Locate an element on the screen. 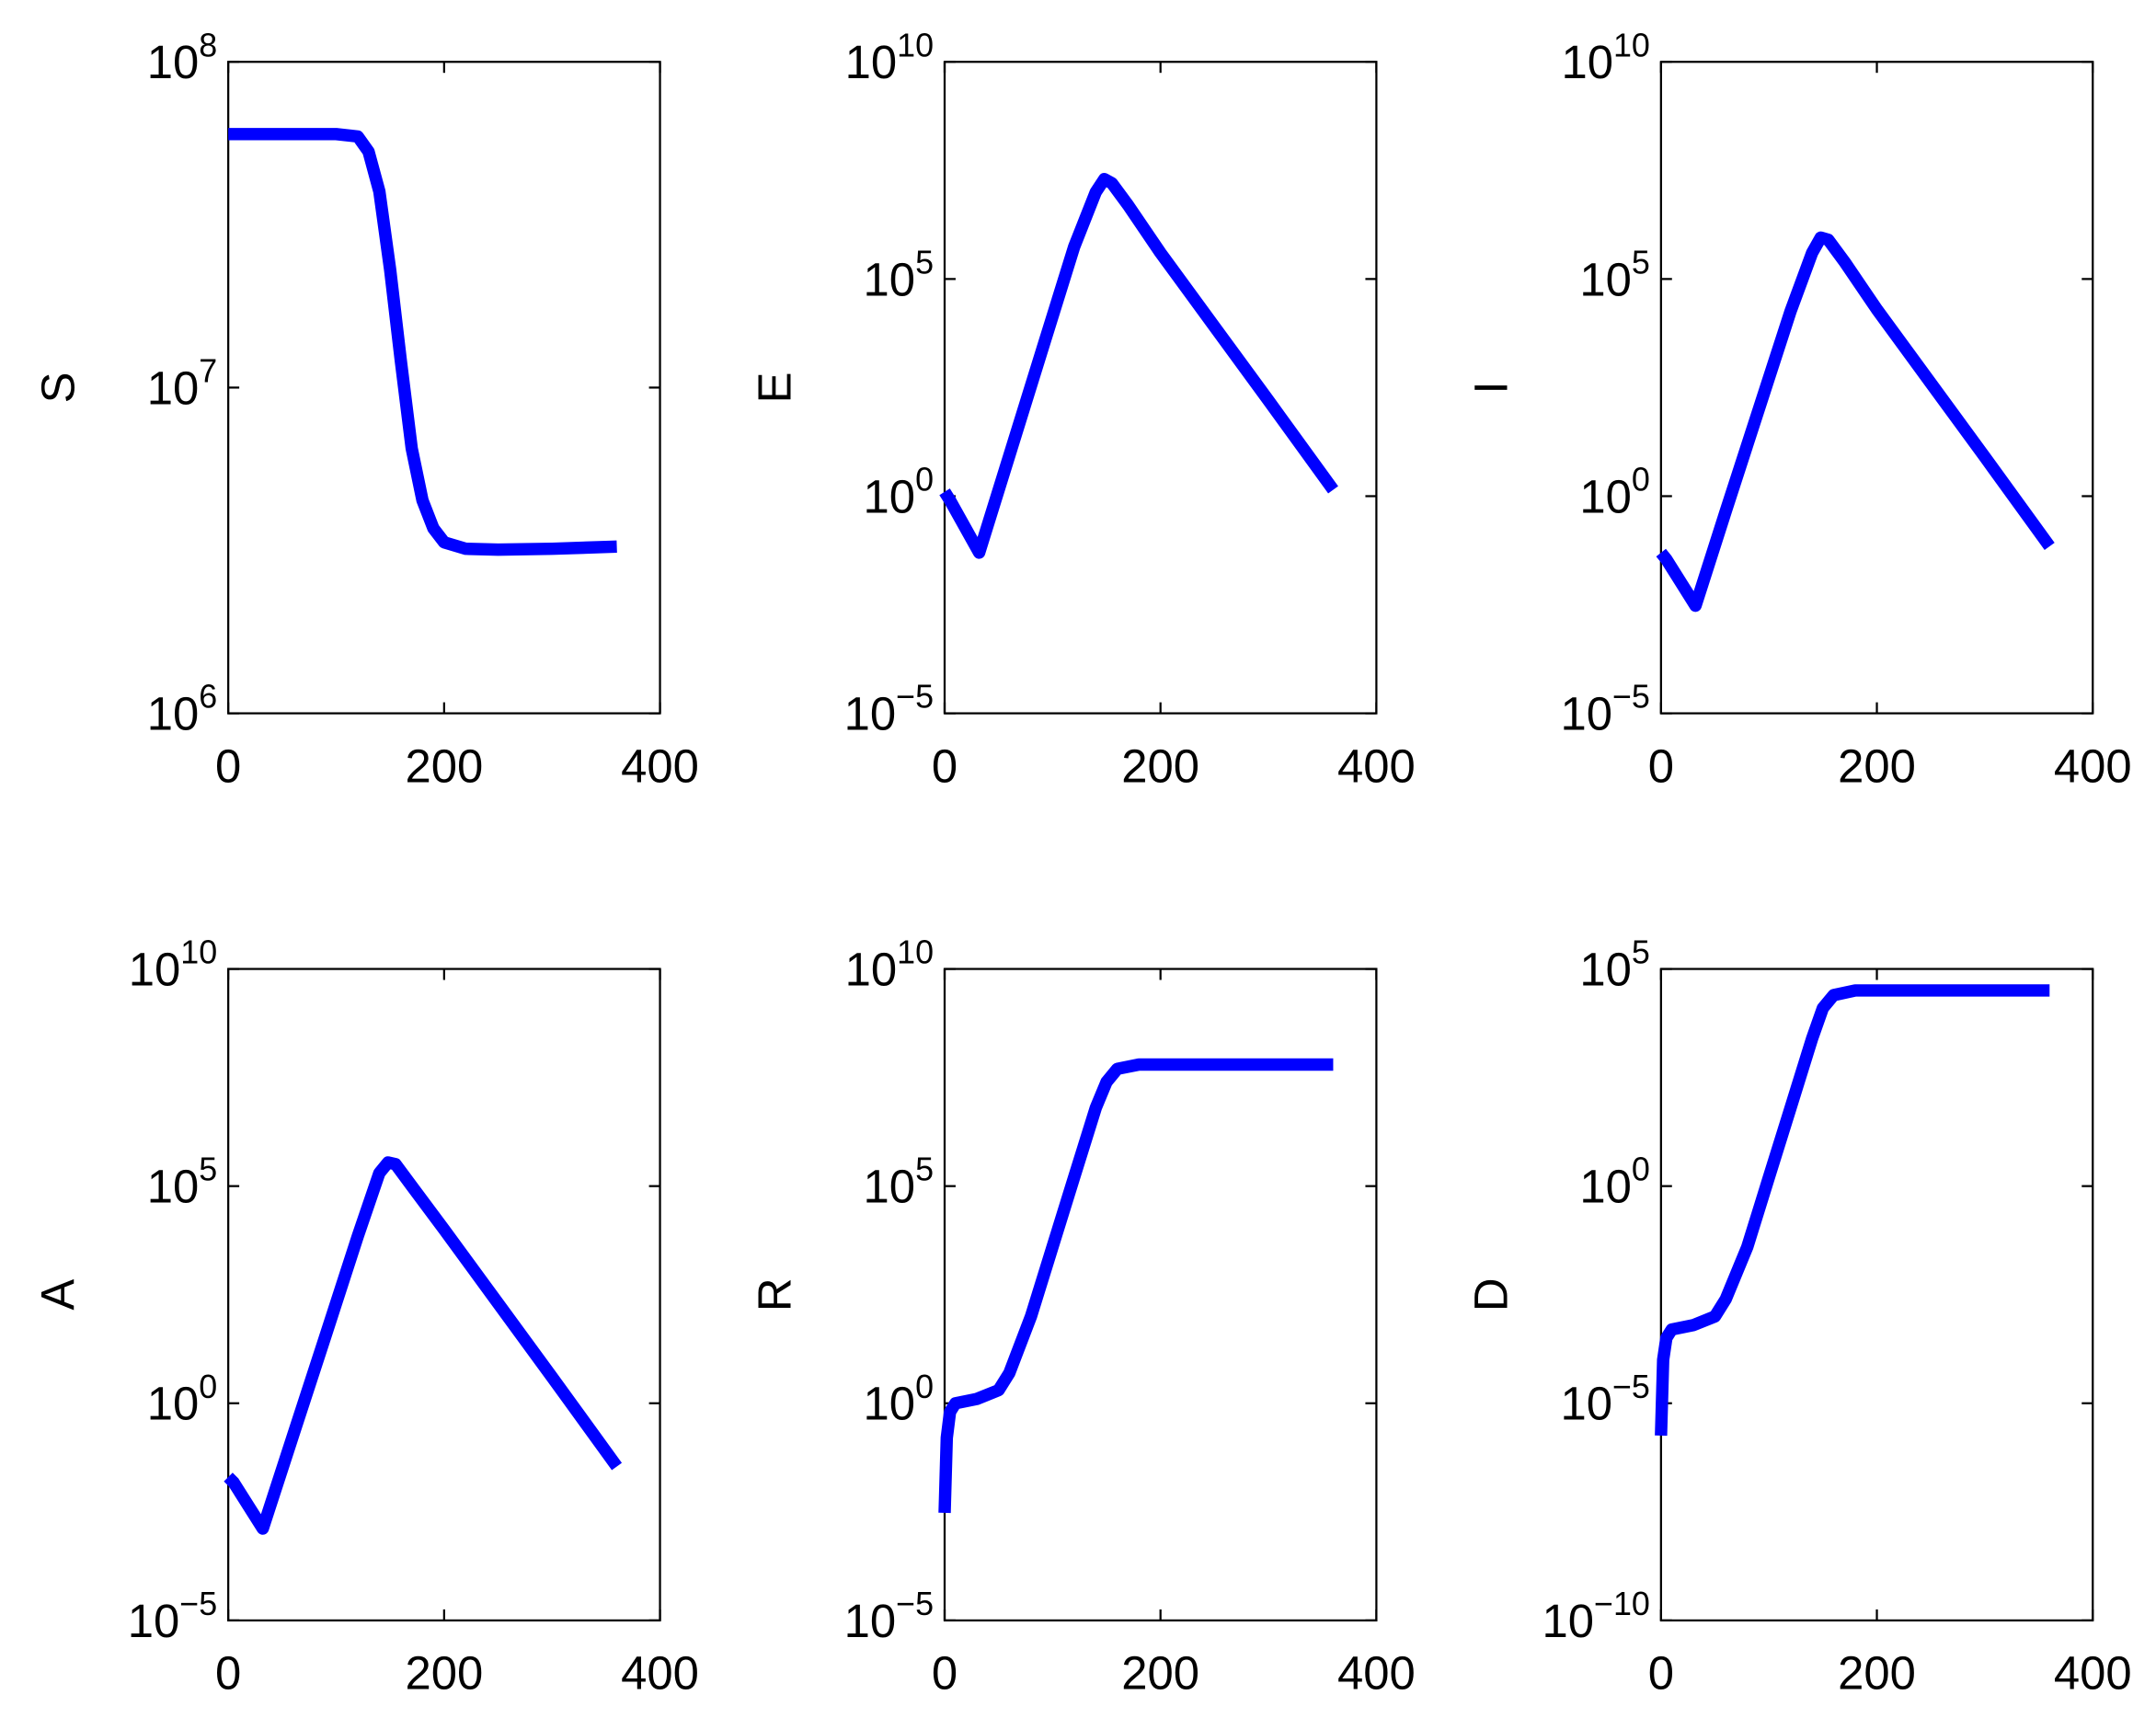 The width and height of the screenshot is (2156, 1718). y-axis-label: I is located at coordinates (1491, 387).